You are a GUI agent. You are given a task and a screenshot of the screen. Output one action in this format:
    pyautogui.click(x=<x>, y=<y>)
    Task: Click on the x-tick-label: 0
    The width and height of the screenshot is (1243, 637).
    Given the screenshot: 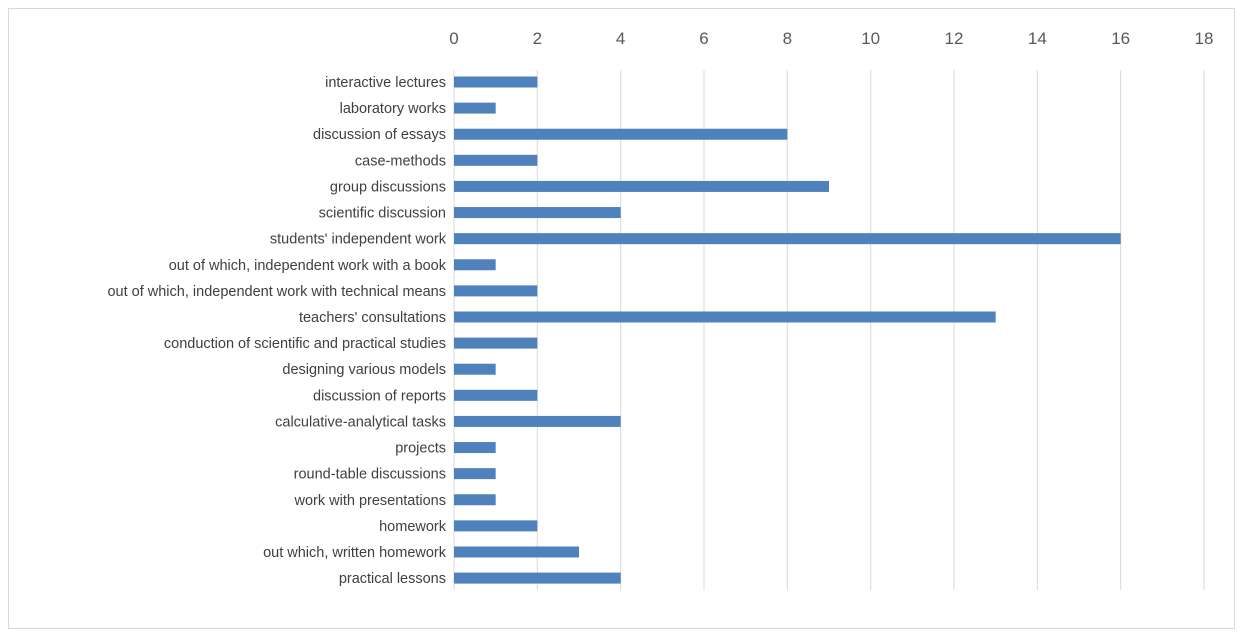 What is the action you would take?
    pyautogui.click(x=453, y=38)
    